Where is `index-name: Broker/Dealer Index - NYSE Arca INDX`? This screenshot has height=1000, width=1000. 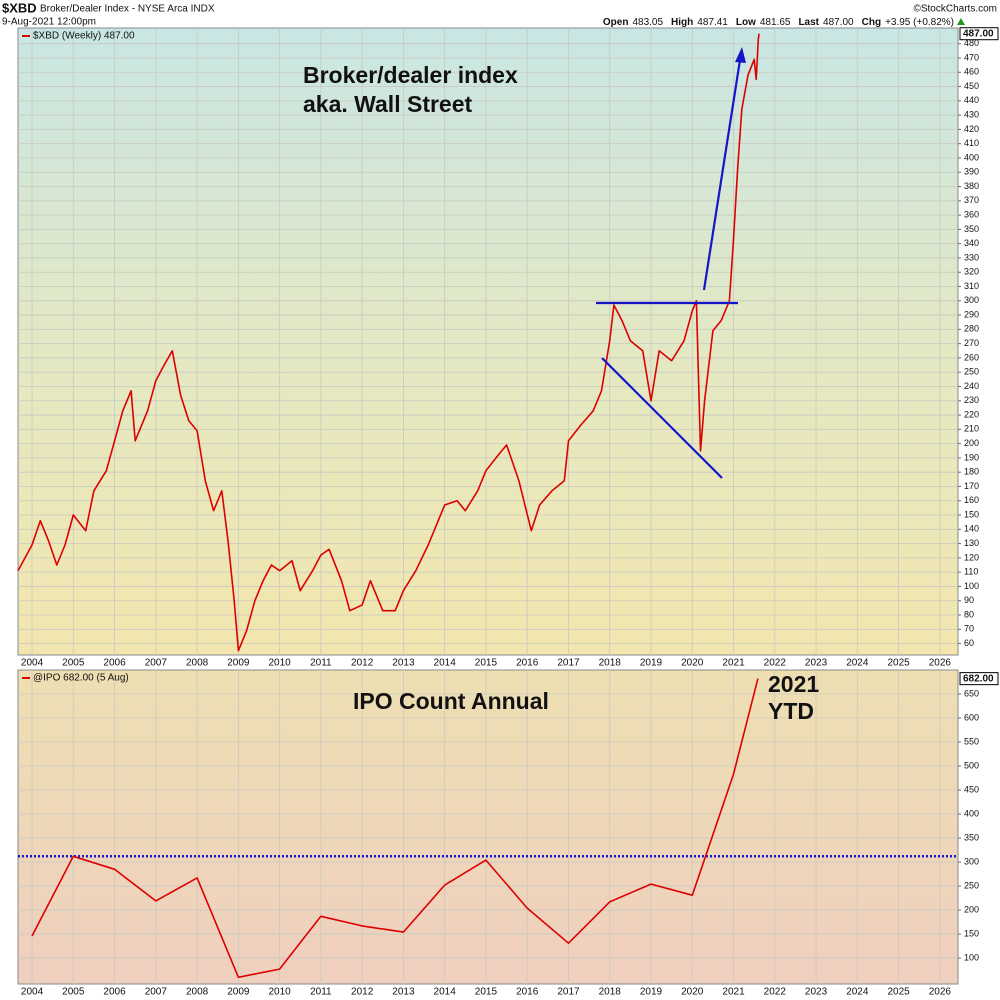 index-name: Broker/Dealer Index - NYSE Arca INDX is located at coordinates (127, 9).